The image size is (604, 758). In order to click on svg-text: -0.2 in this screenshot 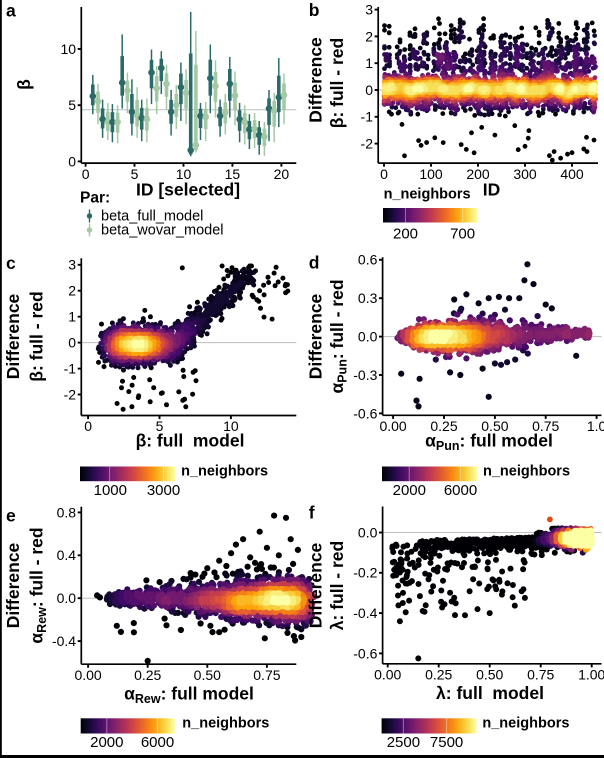, I will do `click(365, 573)`.